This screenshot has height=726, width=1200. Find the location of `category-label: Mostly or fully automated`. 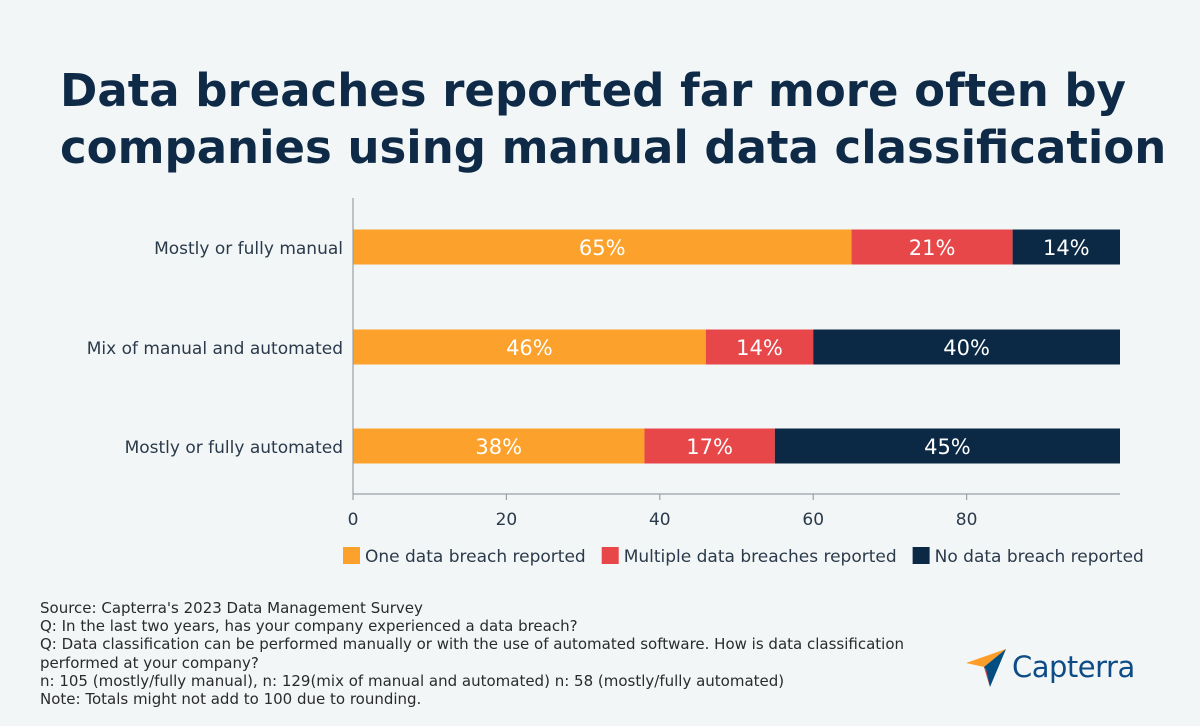

category-label: Mostly or fully automated is located at coordinates (234, 448).